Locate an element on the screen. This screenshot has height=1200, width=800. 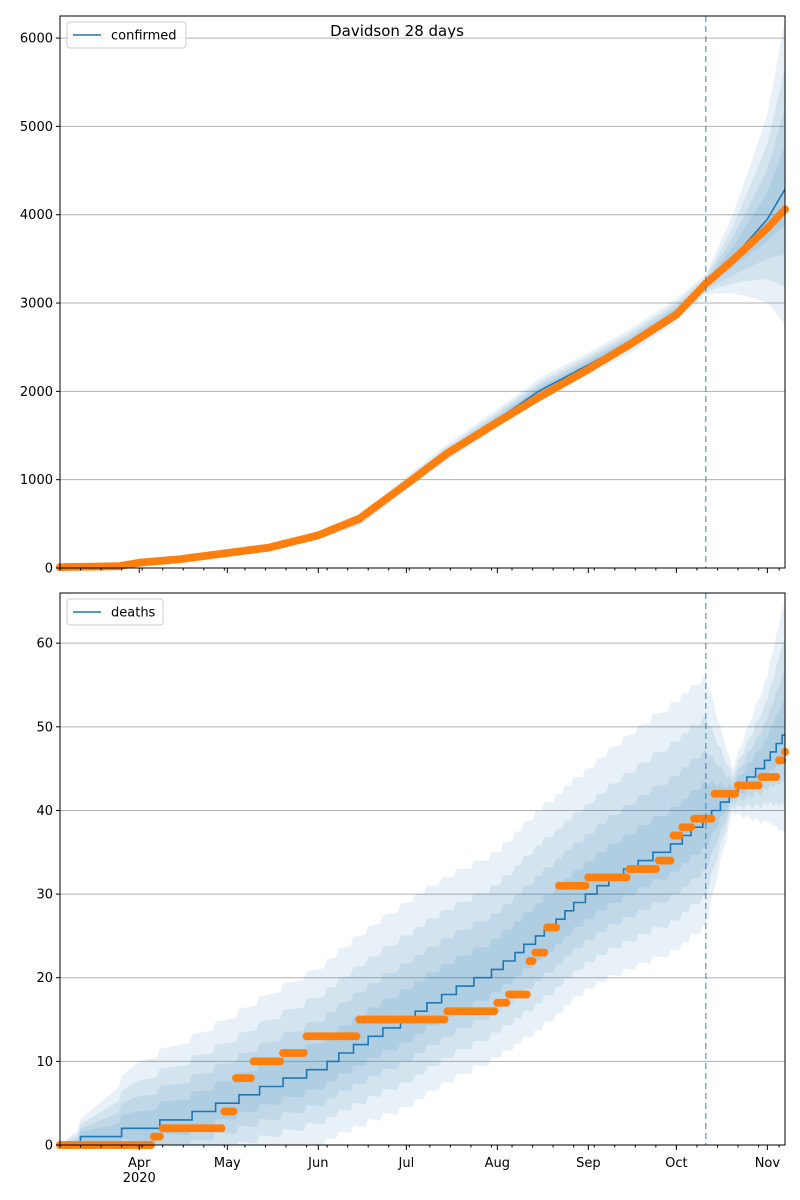
legend-label: deaths is located at coordinates (133, 613).